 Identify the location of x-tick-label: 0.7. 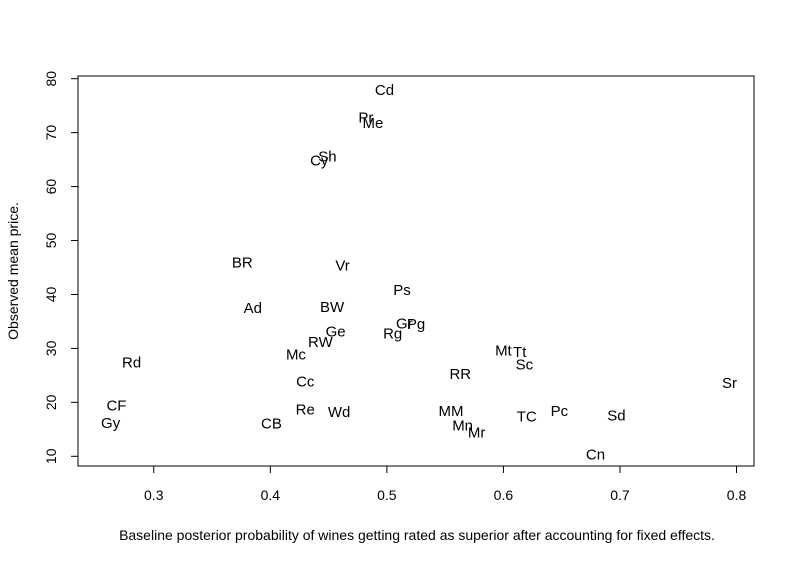
(620, 495).